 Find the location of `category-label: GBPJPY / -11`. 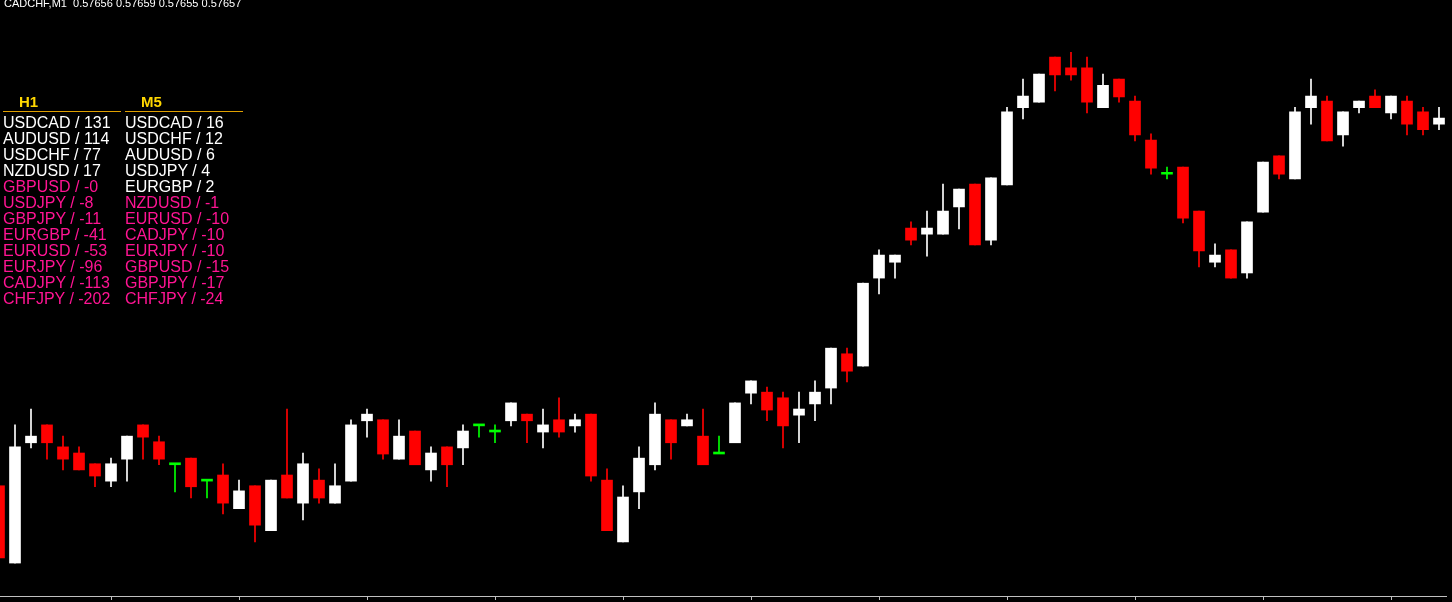

category-label: GBPJPY / -11 is located at coordinates (53, 218).